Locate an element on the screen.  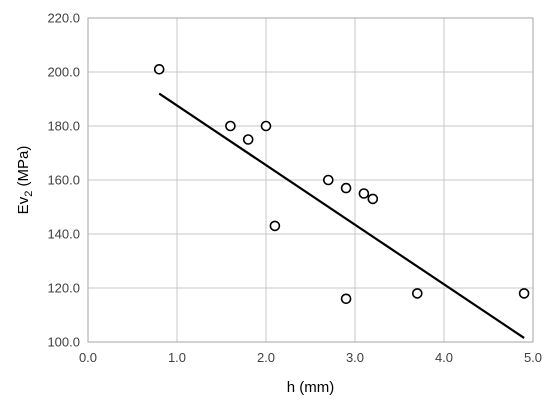
y-tick-label: 140.0 is located at coordinates (63, 234).